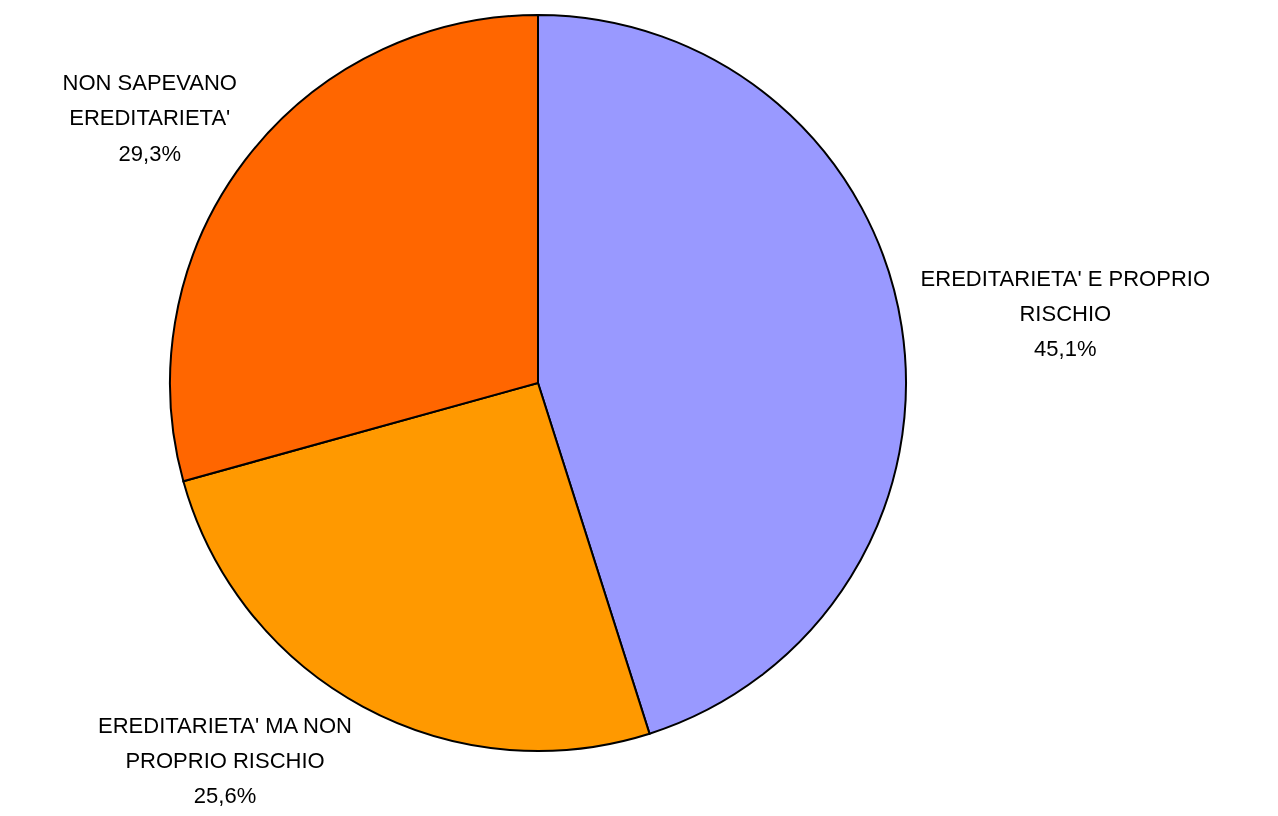 The image size is (1278, 816). What do you see at coordinates (225, 796) in the screenshot?
I see `data-label: 25,6%` at bounding box center [225, 796].